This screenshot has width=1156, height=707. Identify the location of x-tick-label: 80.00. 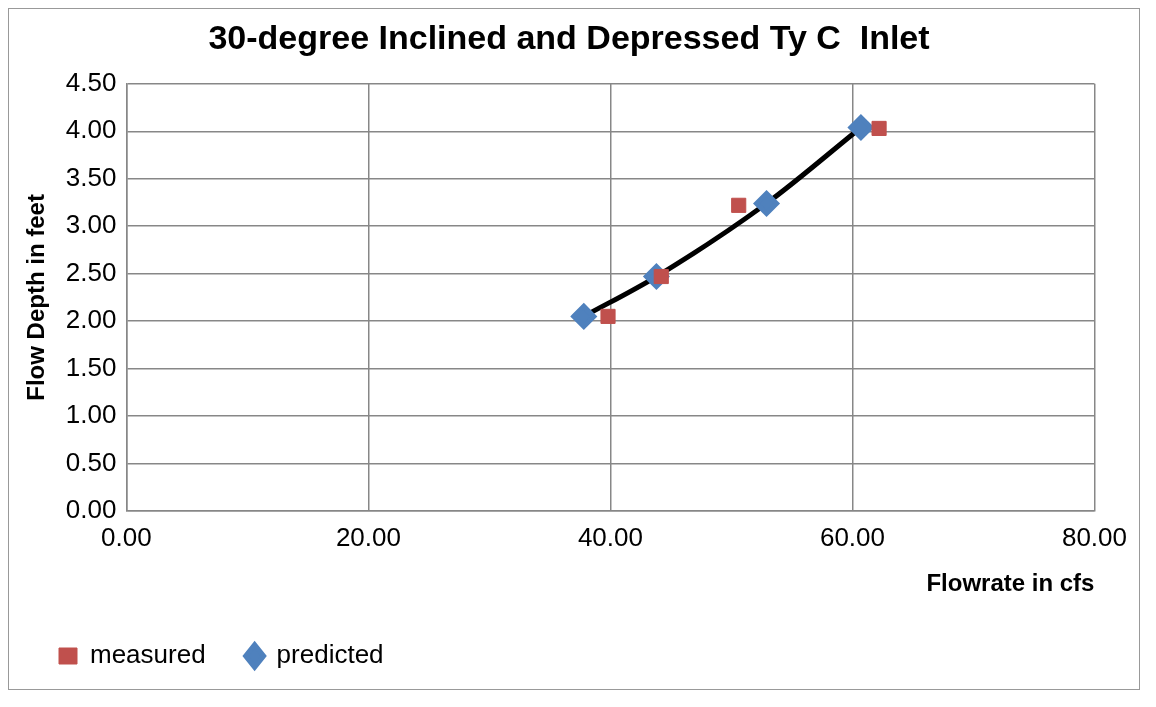
(1094, 536).